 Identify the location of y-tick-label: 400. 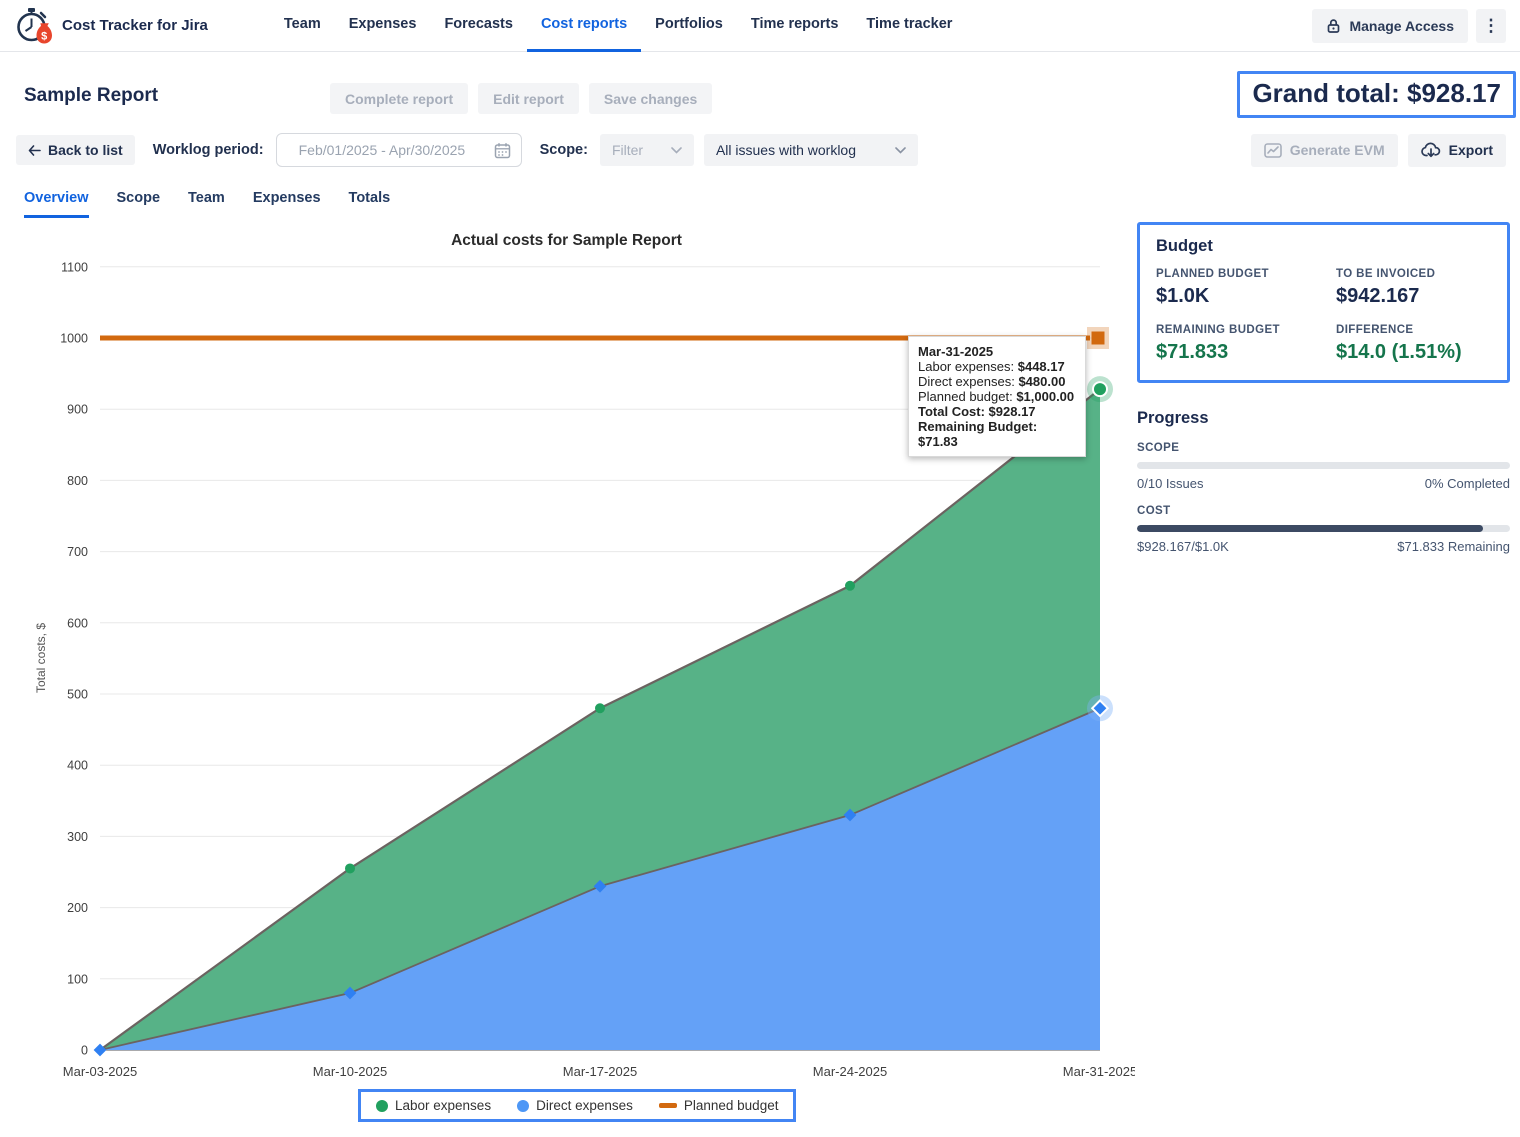
(77, 766).